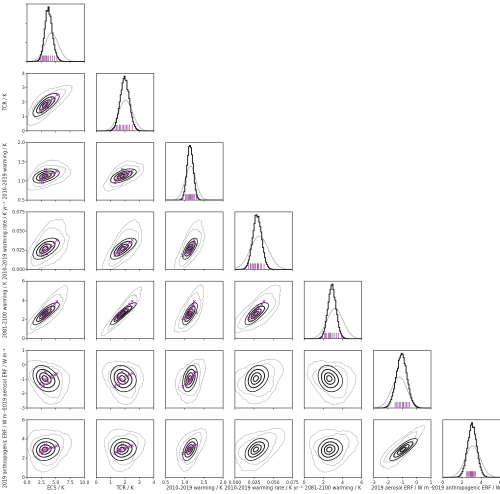 The width and height of the screenshot is (500, 494). I want to click on joint-panel-1-0: 0 1 2 3 4, so click(53, 102).